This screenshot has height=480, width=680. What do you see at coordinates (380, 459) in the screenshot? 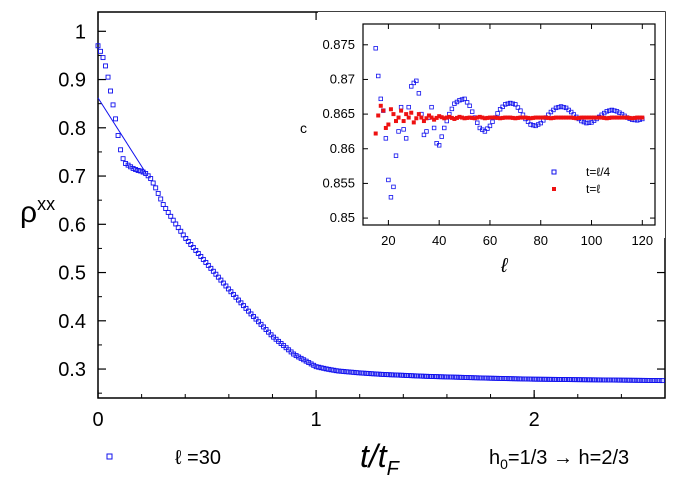
I see `x-axis-label: t/tF` at bounding box center [380, 459].